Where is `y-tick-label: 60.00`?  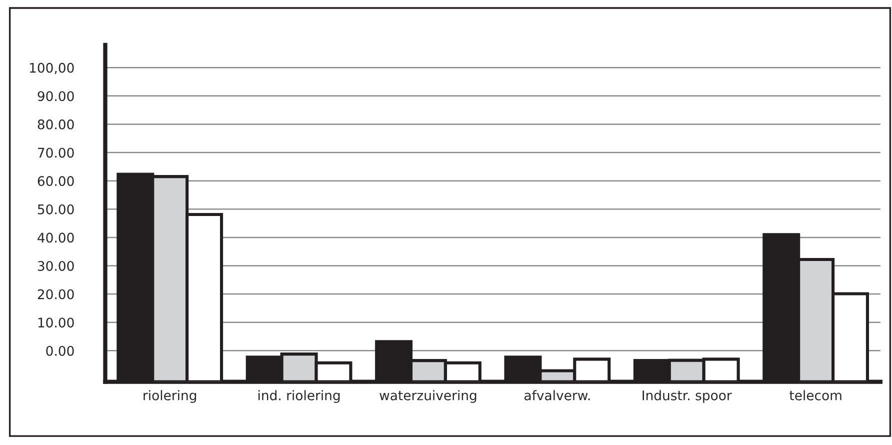 y-tick-label: 60.00 is located at coordinates (56, 181).